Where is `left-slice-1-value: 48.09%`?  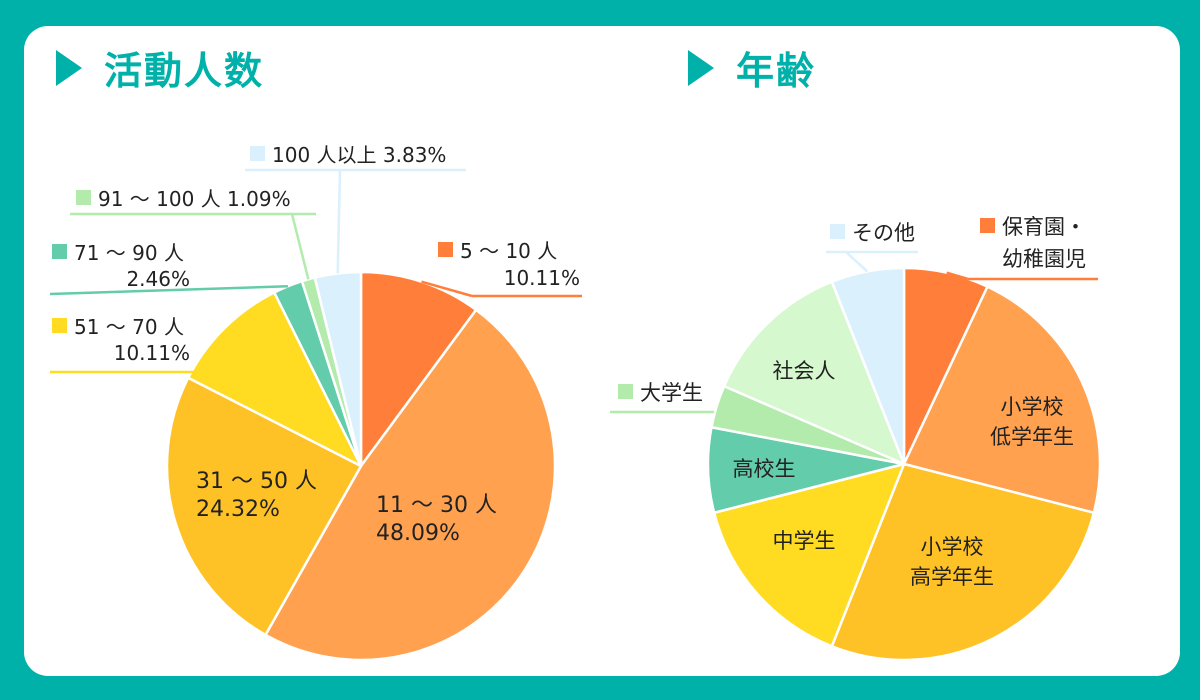 left-slice-1-value: 48.09% is located at coordinates (418, 533).